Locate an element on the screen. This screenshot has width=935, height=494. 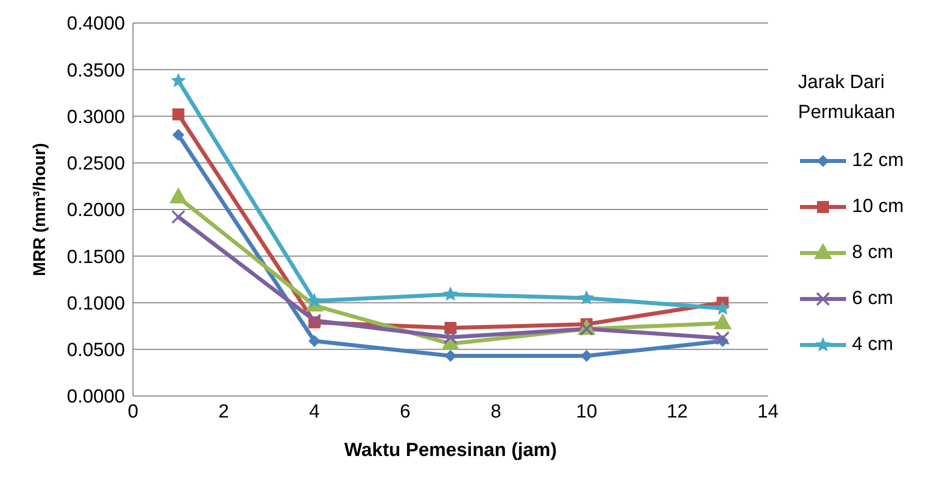
y-tick-label: 0.2000 is located at coordinates (95, 211).